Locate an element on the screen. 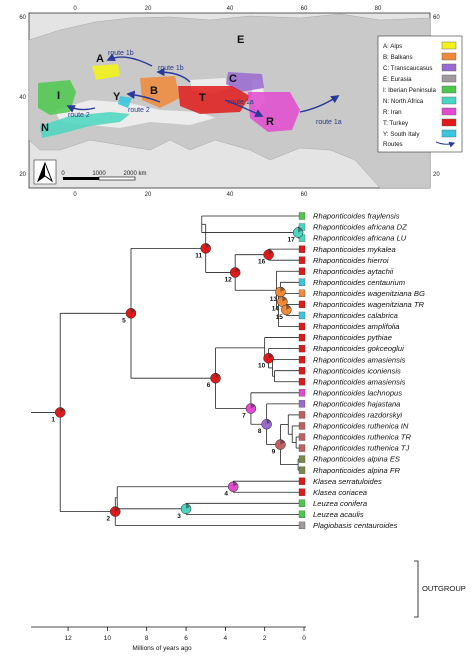 The height and width of the screenshot is (661, 474). node-number: 15 is located at coordinates (280, 317).